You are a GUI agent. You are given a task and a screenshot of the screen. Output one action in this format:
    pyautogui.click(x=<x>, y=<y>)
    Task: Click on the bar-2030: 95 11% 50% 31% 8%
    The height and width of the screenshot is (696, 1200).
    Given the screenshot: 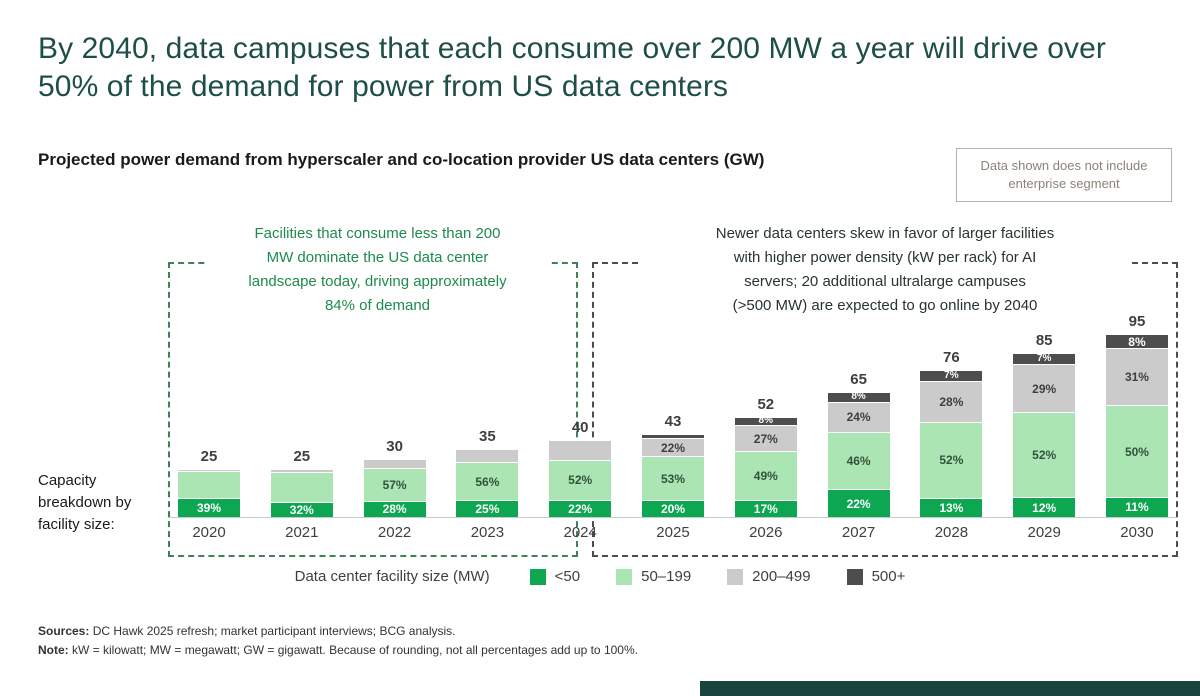 What is the action you would take?
    pyautogui.click(x=1136, y=414)
    